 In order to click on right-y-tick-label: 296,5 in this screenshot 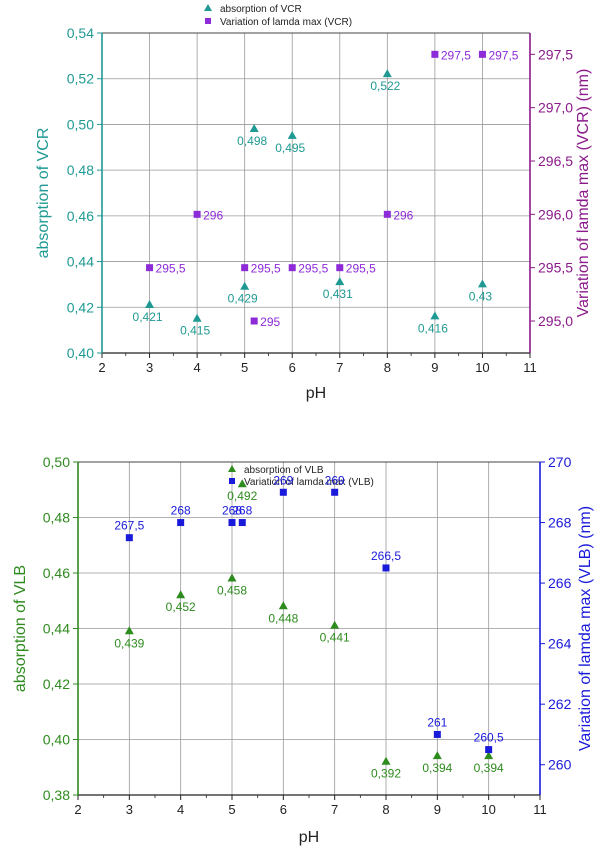, I will do `click(555, 161)`.